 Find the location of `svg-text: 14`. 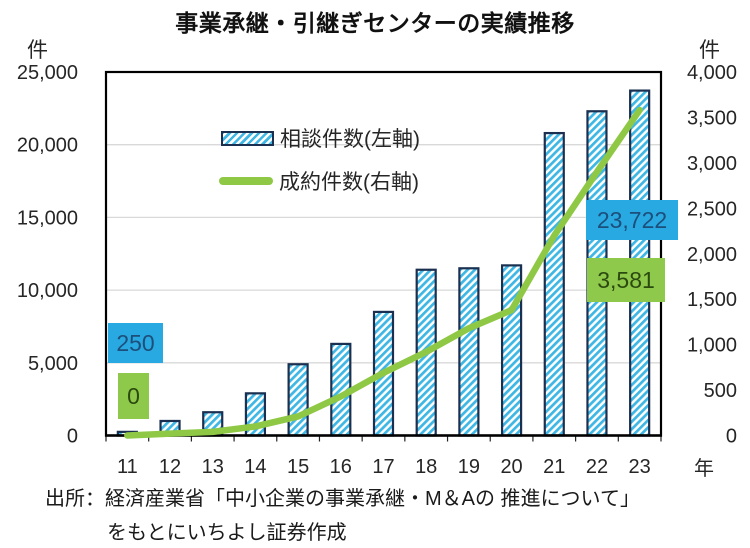

svg-text: 14 is located at coordinates (255, 467).